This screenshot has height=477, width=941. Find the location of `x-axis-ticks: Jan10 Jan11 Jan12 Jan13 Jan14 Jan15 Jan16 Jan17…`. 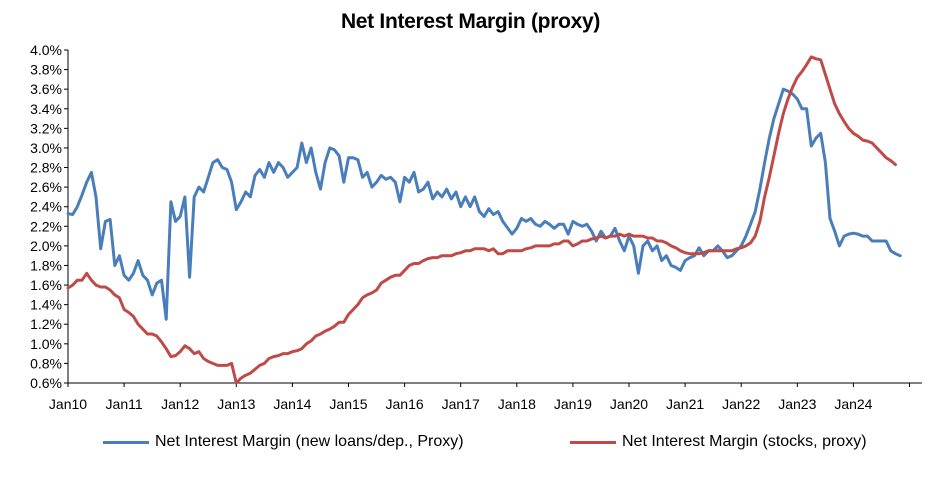

x-axis-ticks: Jan10 Jan11 Jan12 Jan13 Jan14 Jan15 Jan16 Jan17… is located at coordinates (479, 397).